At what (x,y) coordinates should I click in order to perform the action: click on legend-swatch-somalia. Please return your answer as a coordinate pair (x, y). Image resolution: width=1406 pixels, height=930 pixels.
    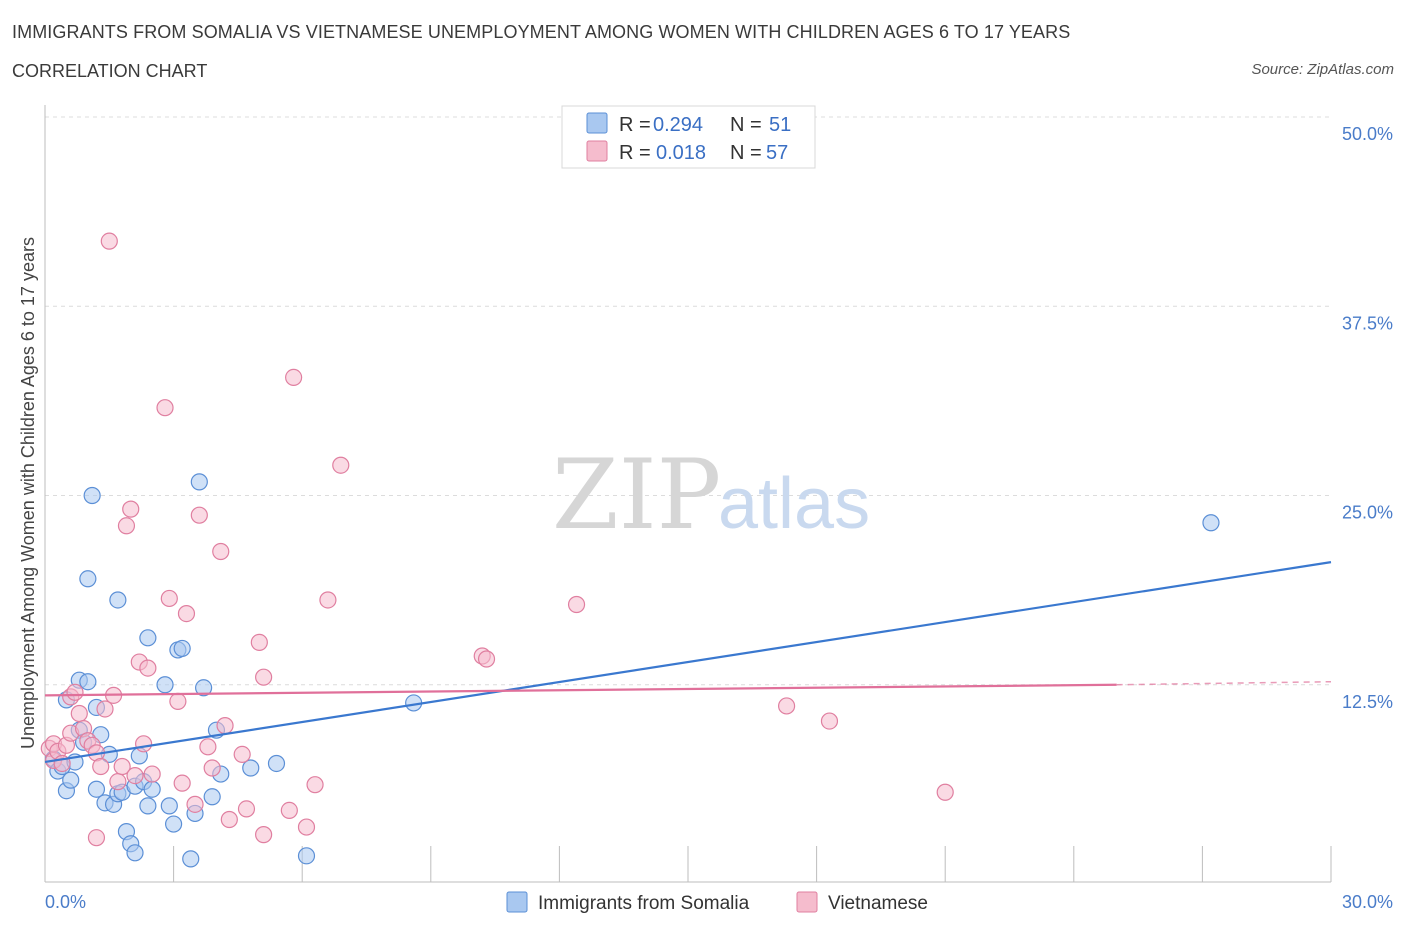
    Looking at the image, I should click on (597, 123).